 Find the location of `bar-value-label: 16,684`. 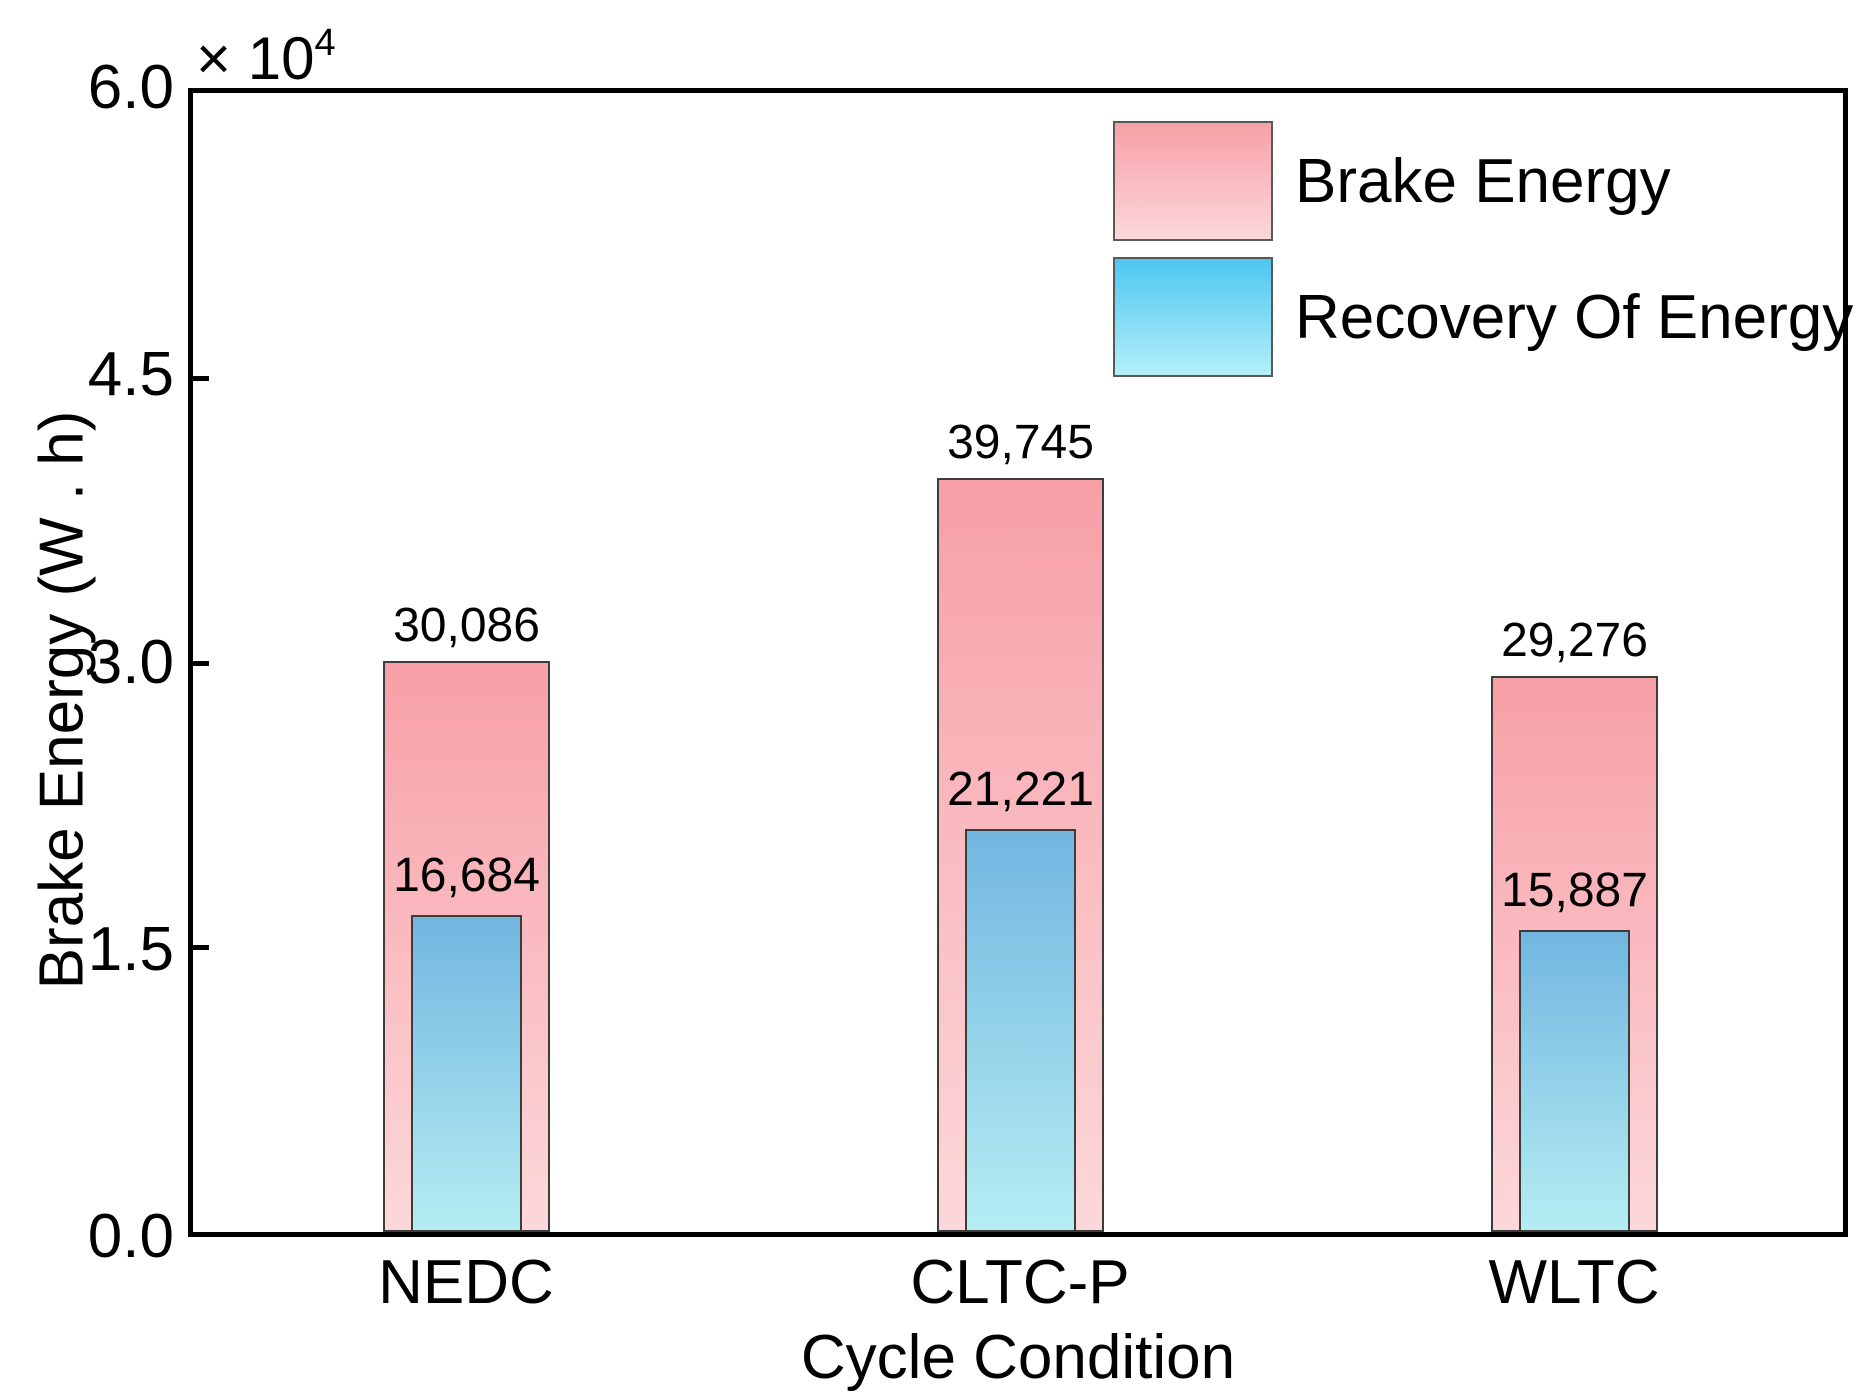

bar-value-label: 16,684 is located at coordinates (466, 875).